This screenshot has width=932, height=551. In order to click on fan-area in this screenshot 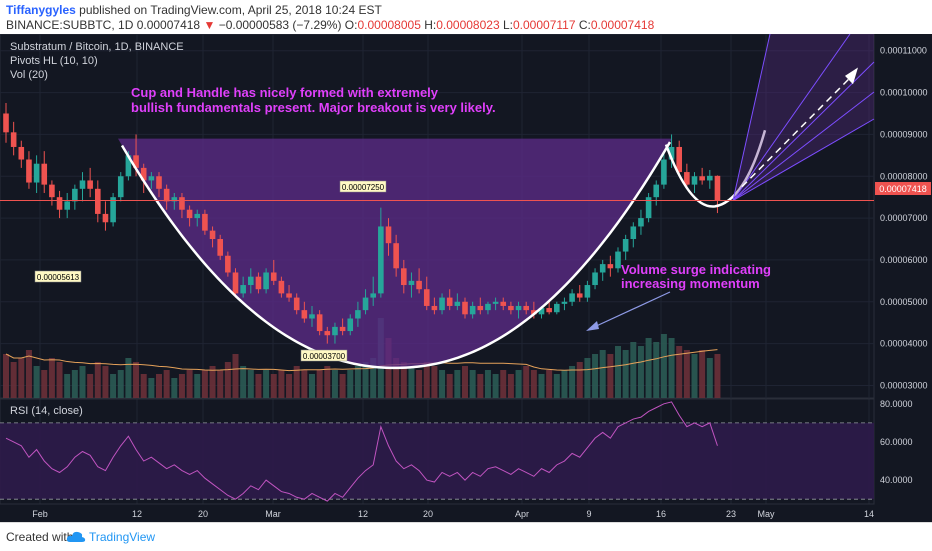, I will do `click(803, 117)`.